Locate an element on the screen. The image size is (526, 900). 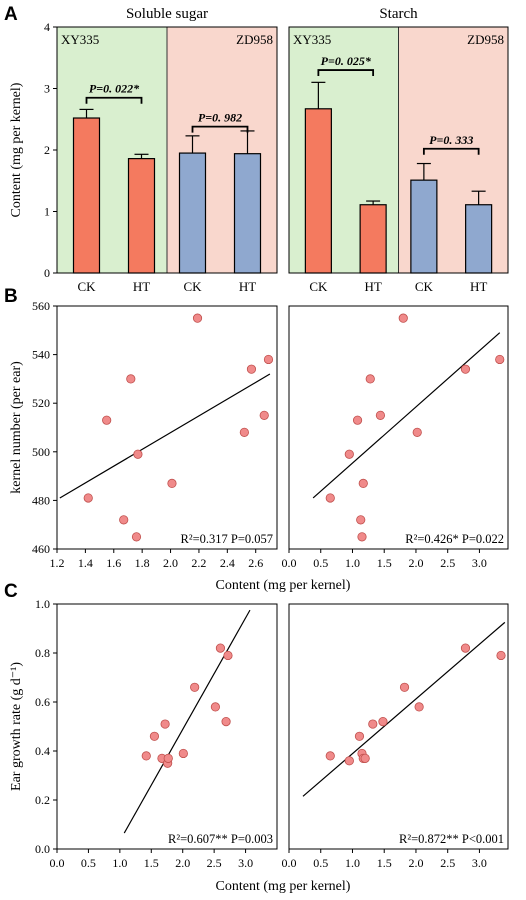
panel-b-starch-xtick-label: 1.5 is located at coordinates (384, 563).